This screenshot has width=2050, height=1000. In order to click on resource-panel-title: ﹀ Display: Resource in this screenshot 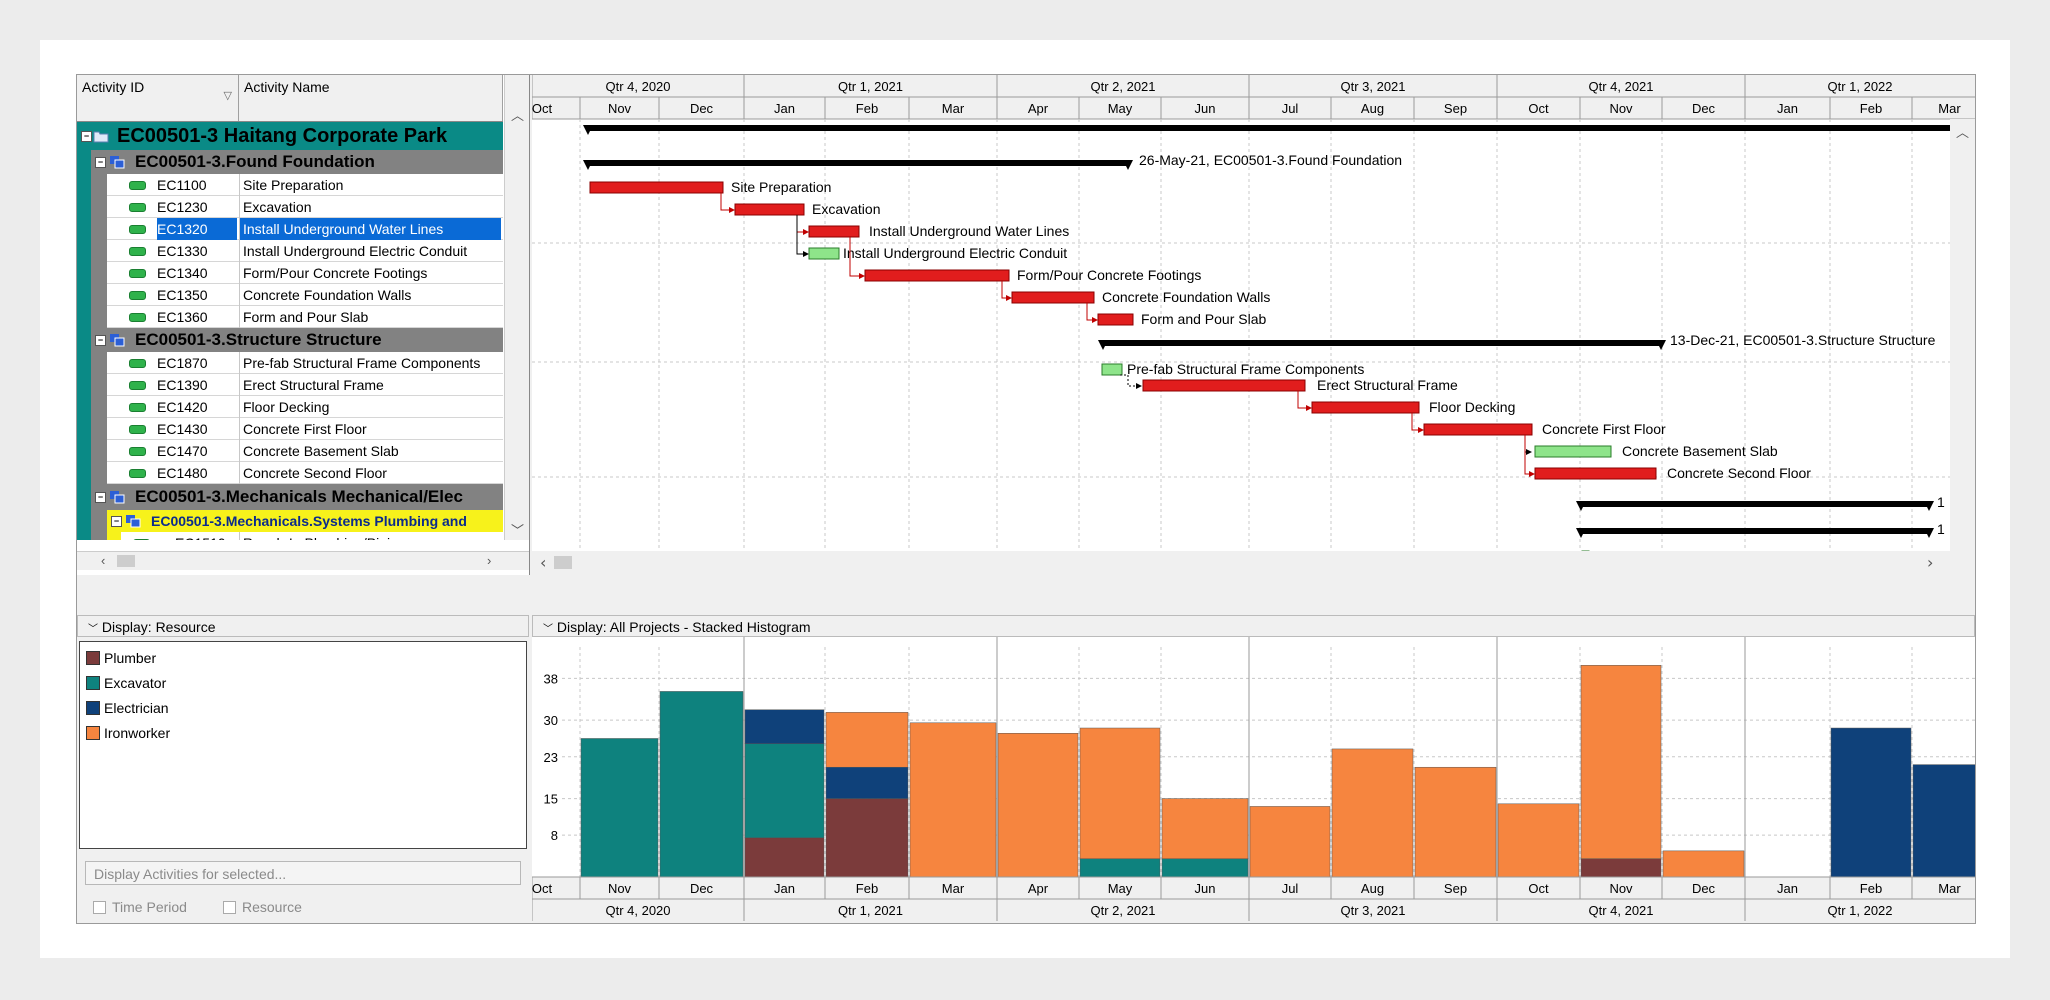, I will do `click(303, 626)`.